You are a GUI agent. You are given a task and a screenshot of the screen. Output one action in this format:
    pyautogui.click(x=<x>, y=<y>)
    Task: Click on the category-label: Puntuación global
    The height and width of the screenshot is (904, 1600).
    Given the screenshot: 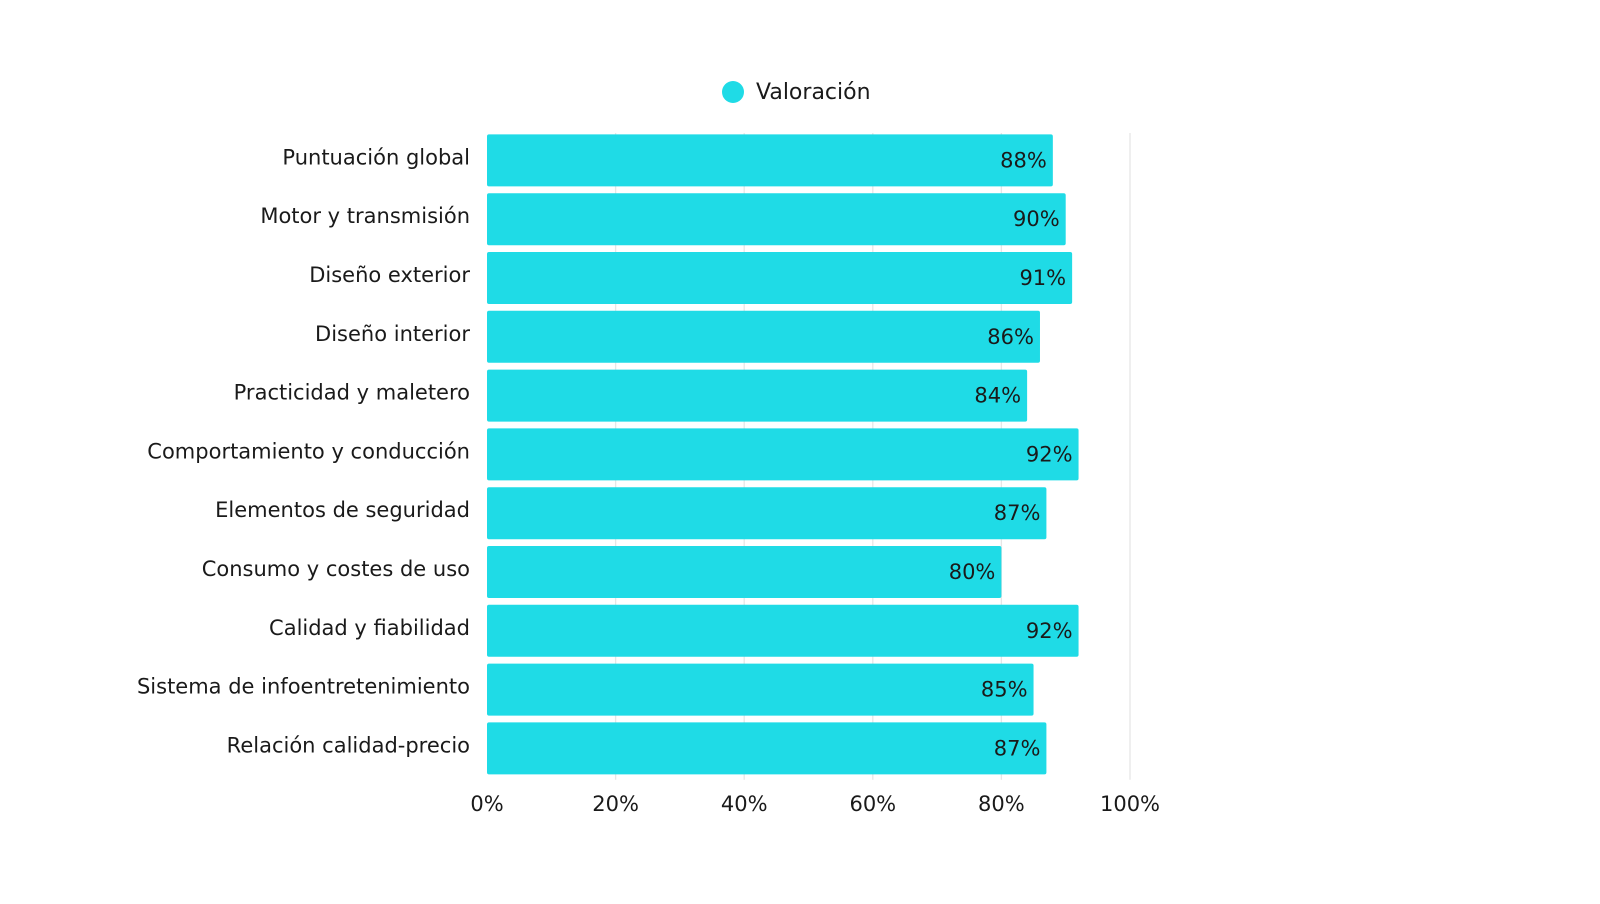 What is the action you would take?
    pyautogui.click(x=376, y=157)
    